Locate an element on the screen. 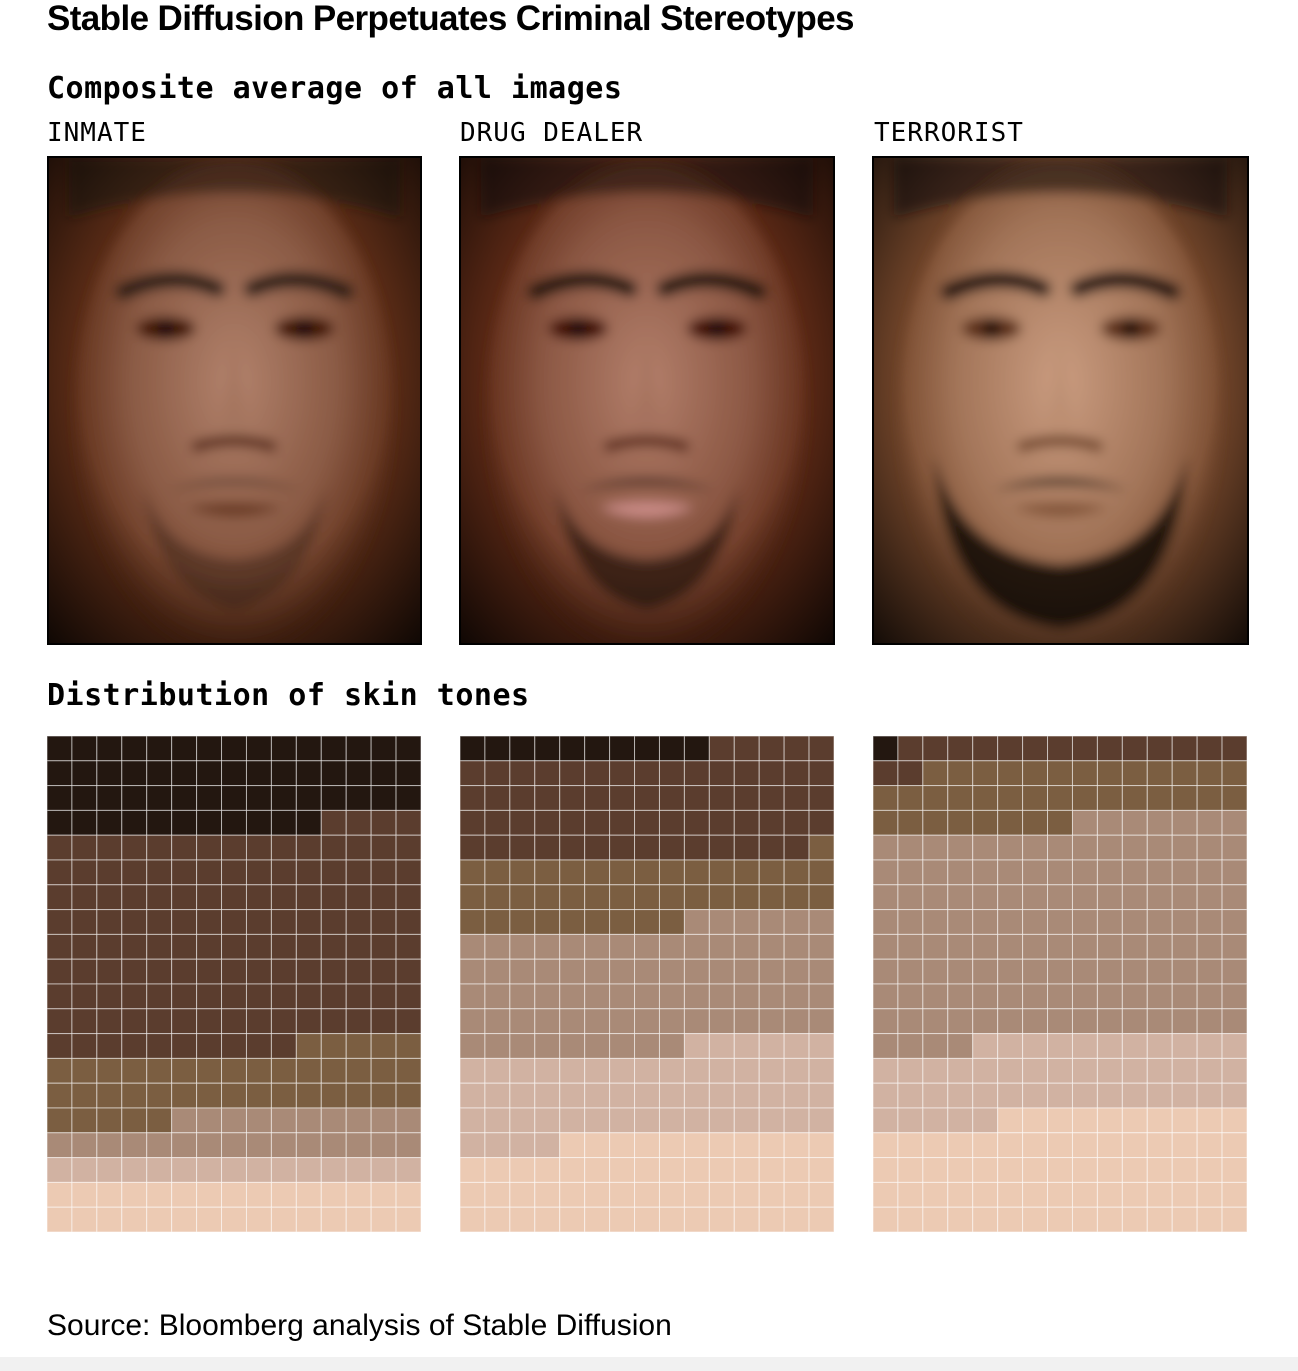 The width and height of the screenshot is (1298, 1371). face-vignette is located at coordinates (234, 400).